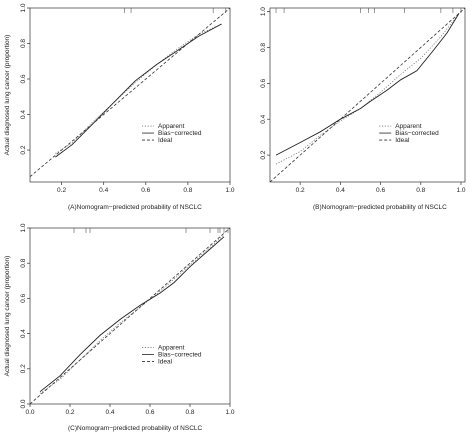  What do you see at coordinates (29, 412) in the screenshot?
I see `x-tick-label: 0.0` at bounding box center [29, 412].